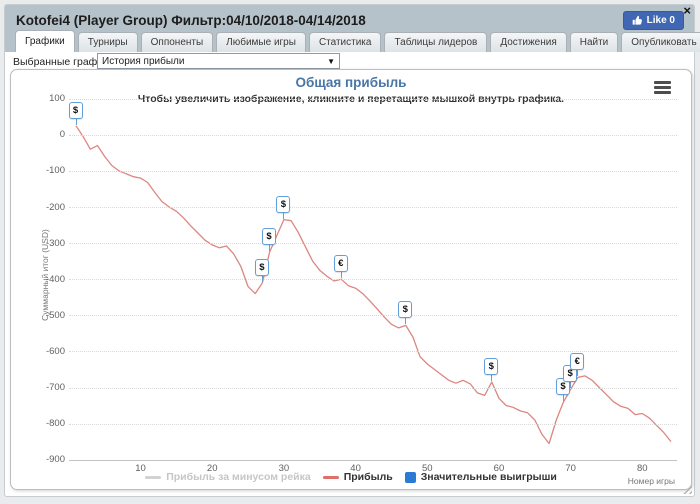 The width and height of the screenshot is (700, 504). What do you see at coordinates (55, 171) in the screenshot?
I see `y-tick-label: -100` at bounding box center [55, 171].